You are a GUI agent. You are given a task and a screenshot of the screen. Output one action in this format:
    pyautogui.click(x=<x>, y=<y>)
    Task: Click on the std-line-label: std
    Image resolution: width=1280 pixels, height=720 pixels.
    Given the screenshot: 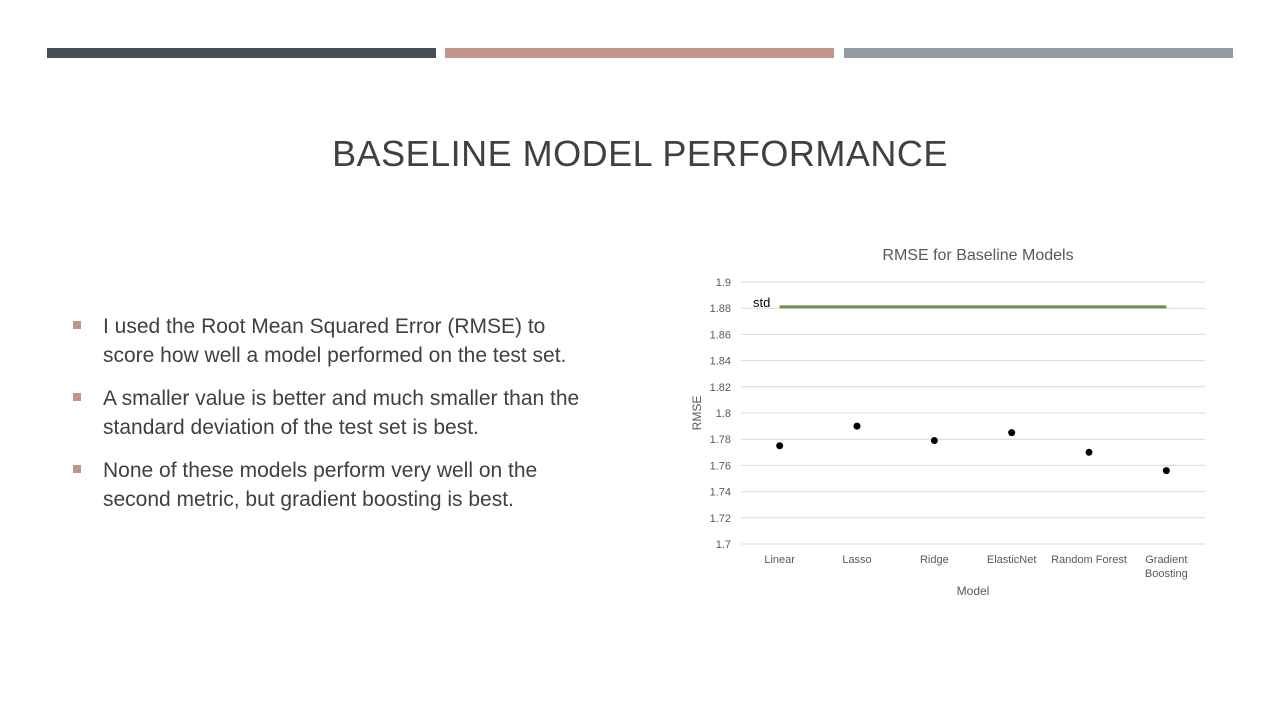 What is the action you would take?
    pyautogui.click(x=761, y=302)
    